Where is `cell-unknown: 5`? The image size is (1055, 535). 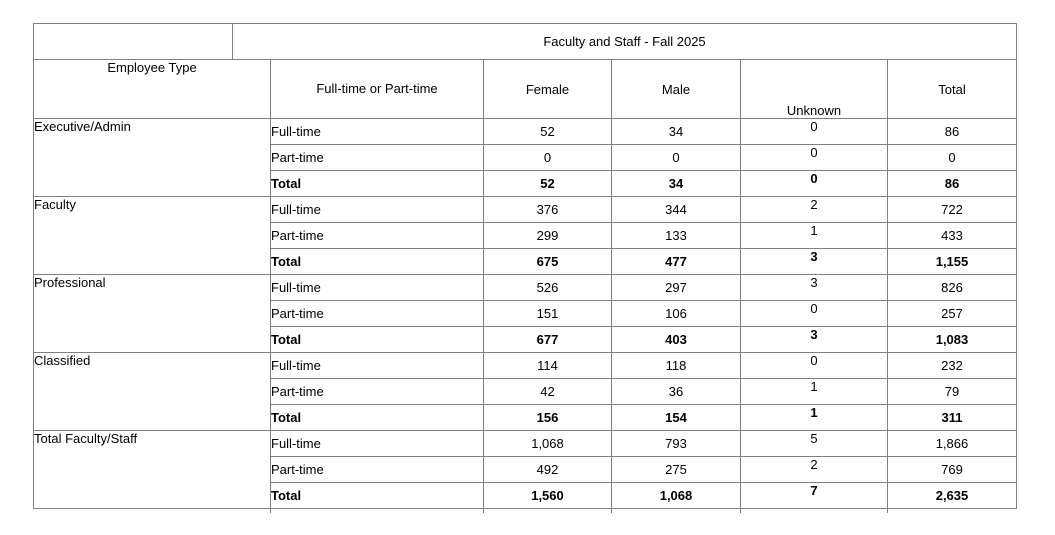 cell-unknown: 5 is located at coordinates (814, 443).